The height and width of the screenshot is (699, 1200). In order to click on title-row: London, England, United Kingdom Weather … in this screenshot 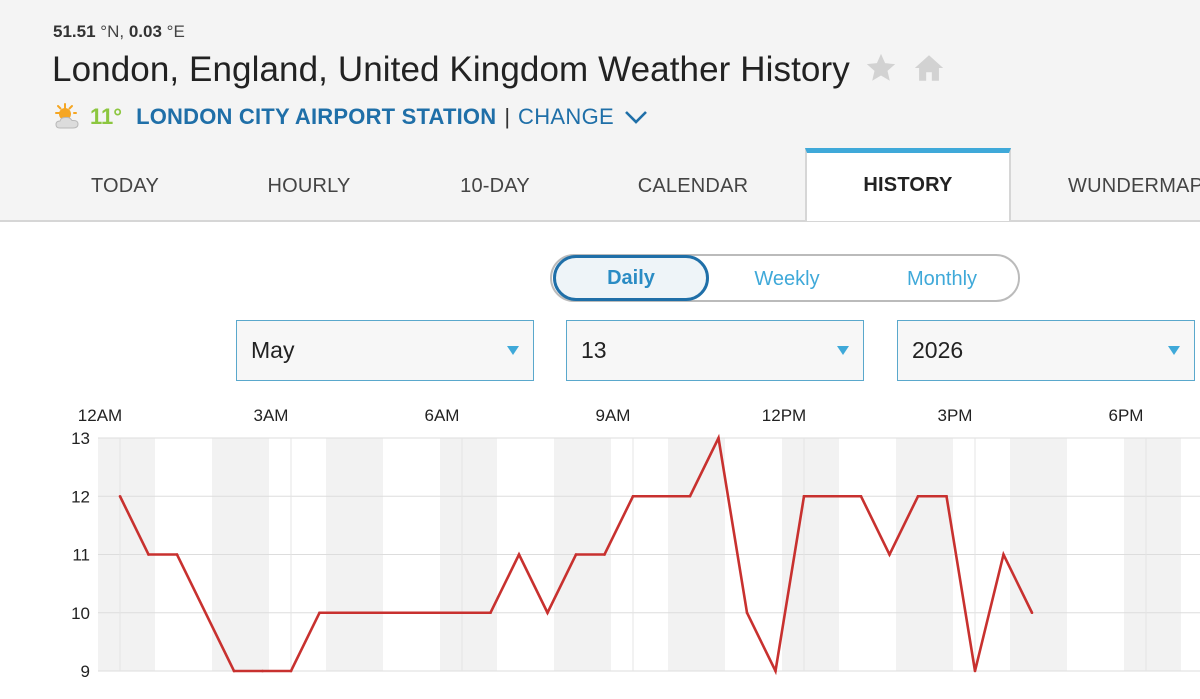, I will do `click(499, 70)`.